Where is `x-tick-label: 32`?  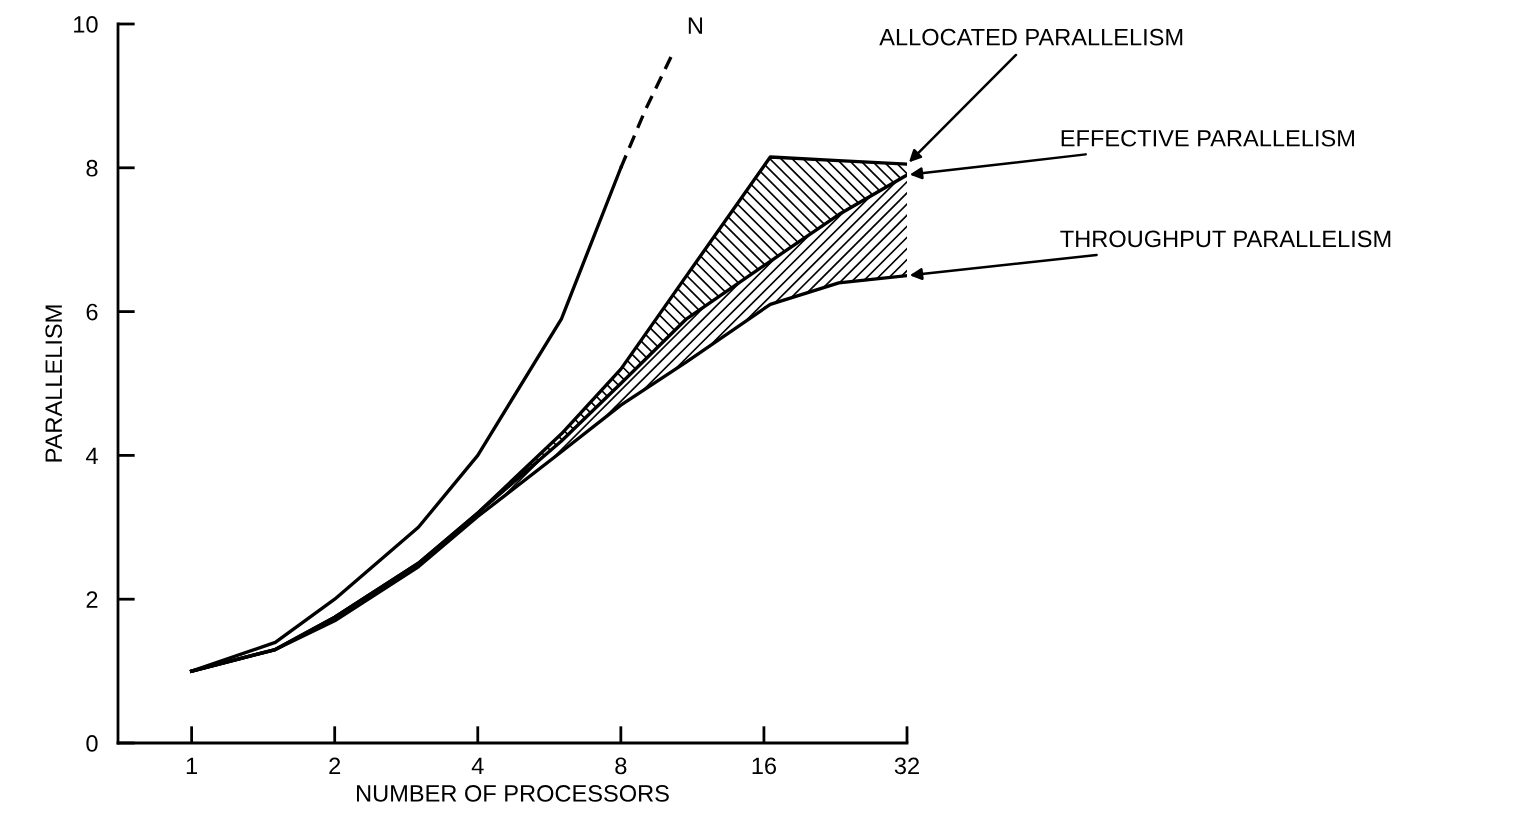
x-tick-label: 32 is located at coordinates (906, 766).